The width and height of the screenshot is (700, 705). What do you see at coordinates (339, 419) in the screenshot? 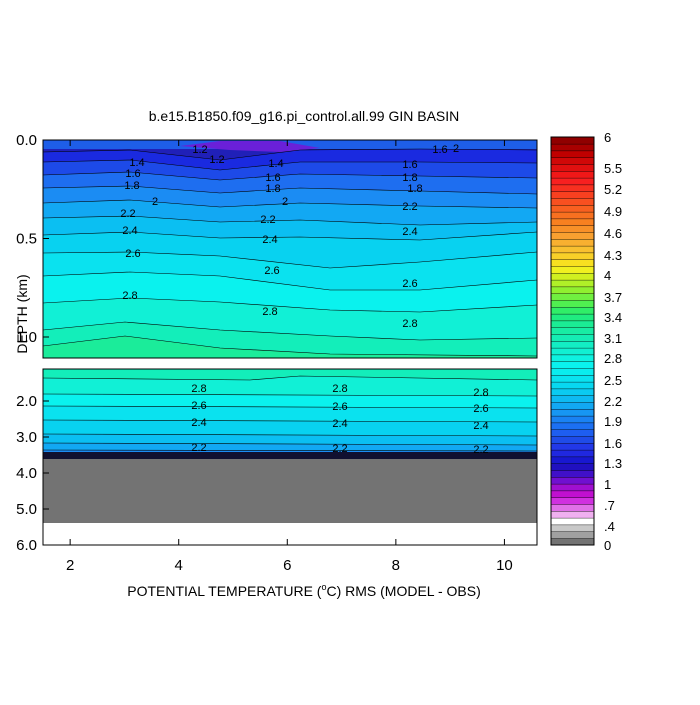
I see `lower-contour-labels: 2.8 2.8 2.8 2.6 2.6 2.6 2.4 2.4 2.4 2.2 2.2 2.2` at bounding box center [339, 419].